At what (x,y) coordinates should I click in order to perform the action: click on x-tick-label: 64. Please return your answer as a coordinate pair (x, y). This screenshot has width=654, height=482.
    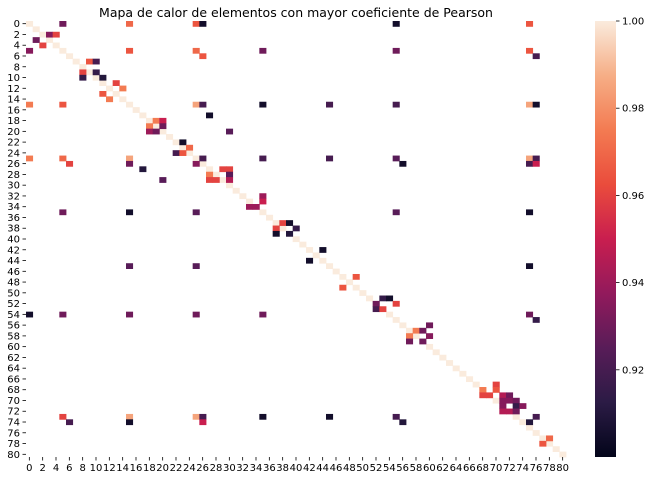
    Looking at the image, I should click on (456, 468).